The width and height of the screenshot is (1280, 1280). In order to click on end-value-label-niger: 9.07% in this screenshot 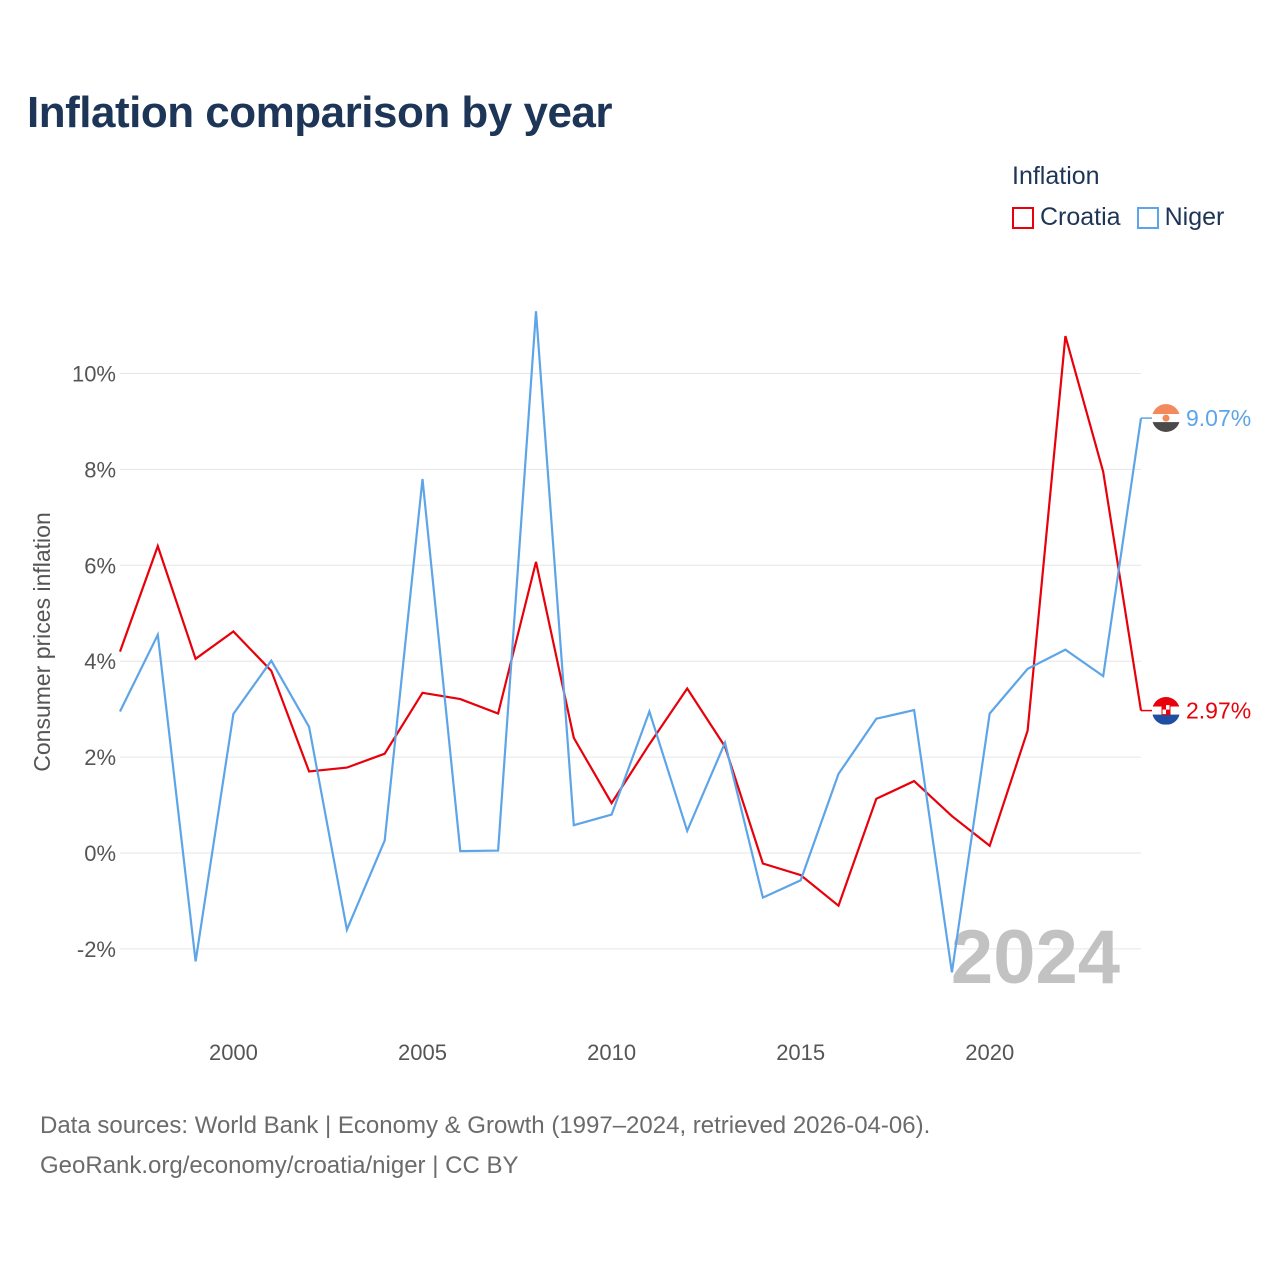, I will do `click(1218, 418)`.